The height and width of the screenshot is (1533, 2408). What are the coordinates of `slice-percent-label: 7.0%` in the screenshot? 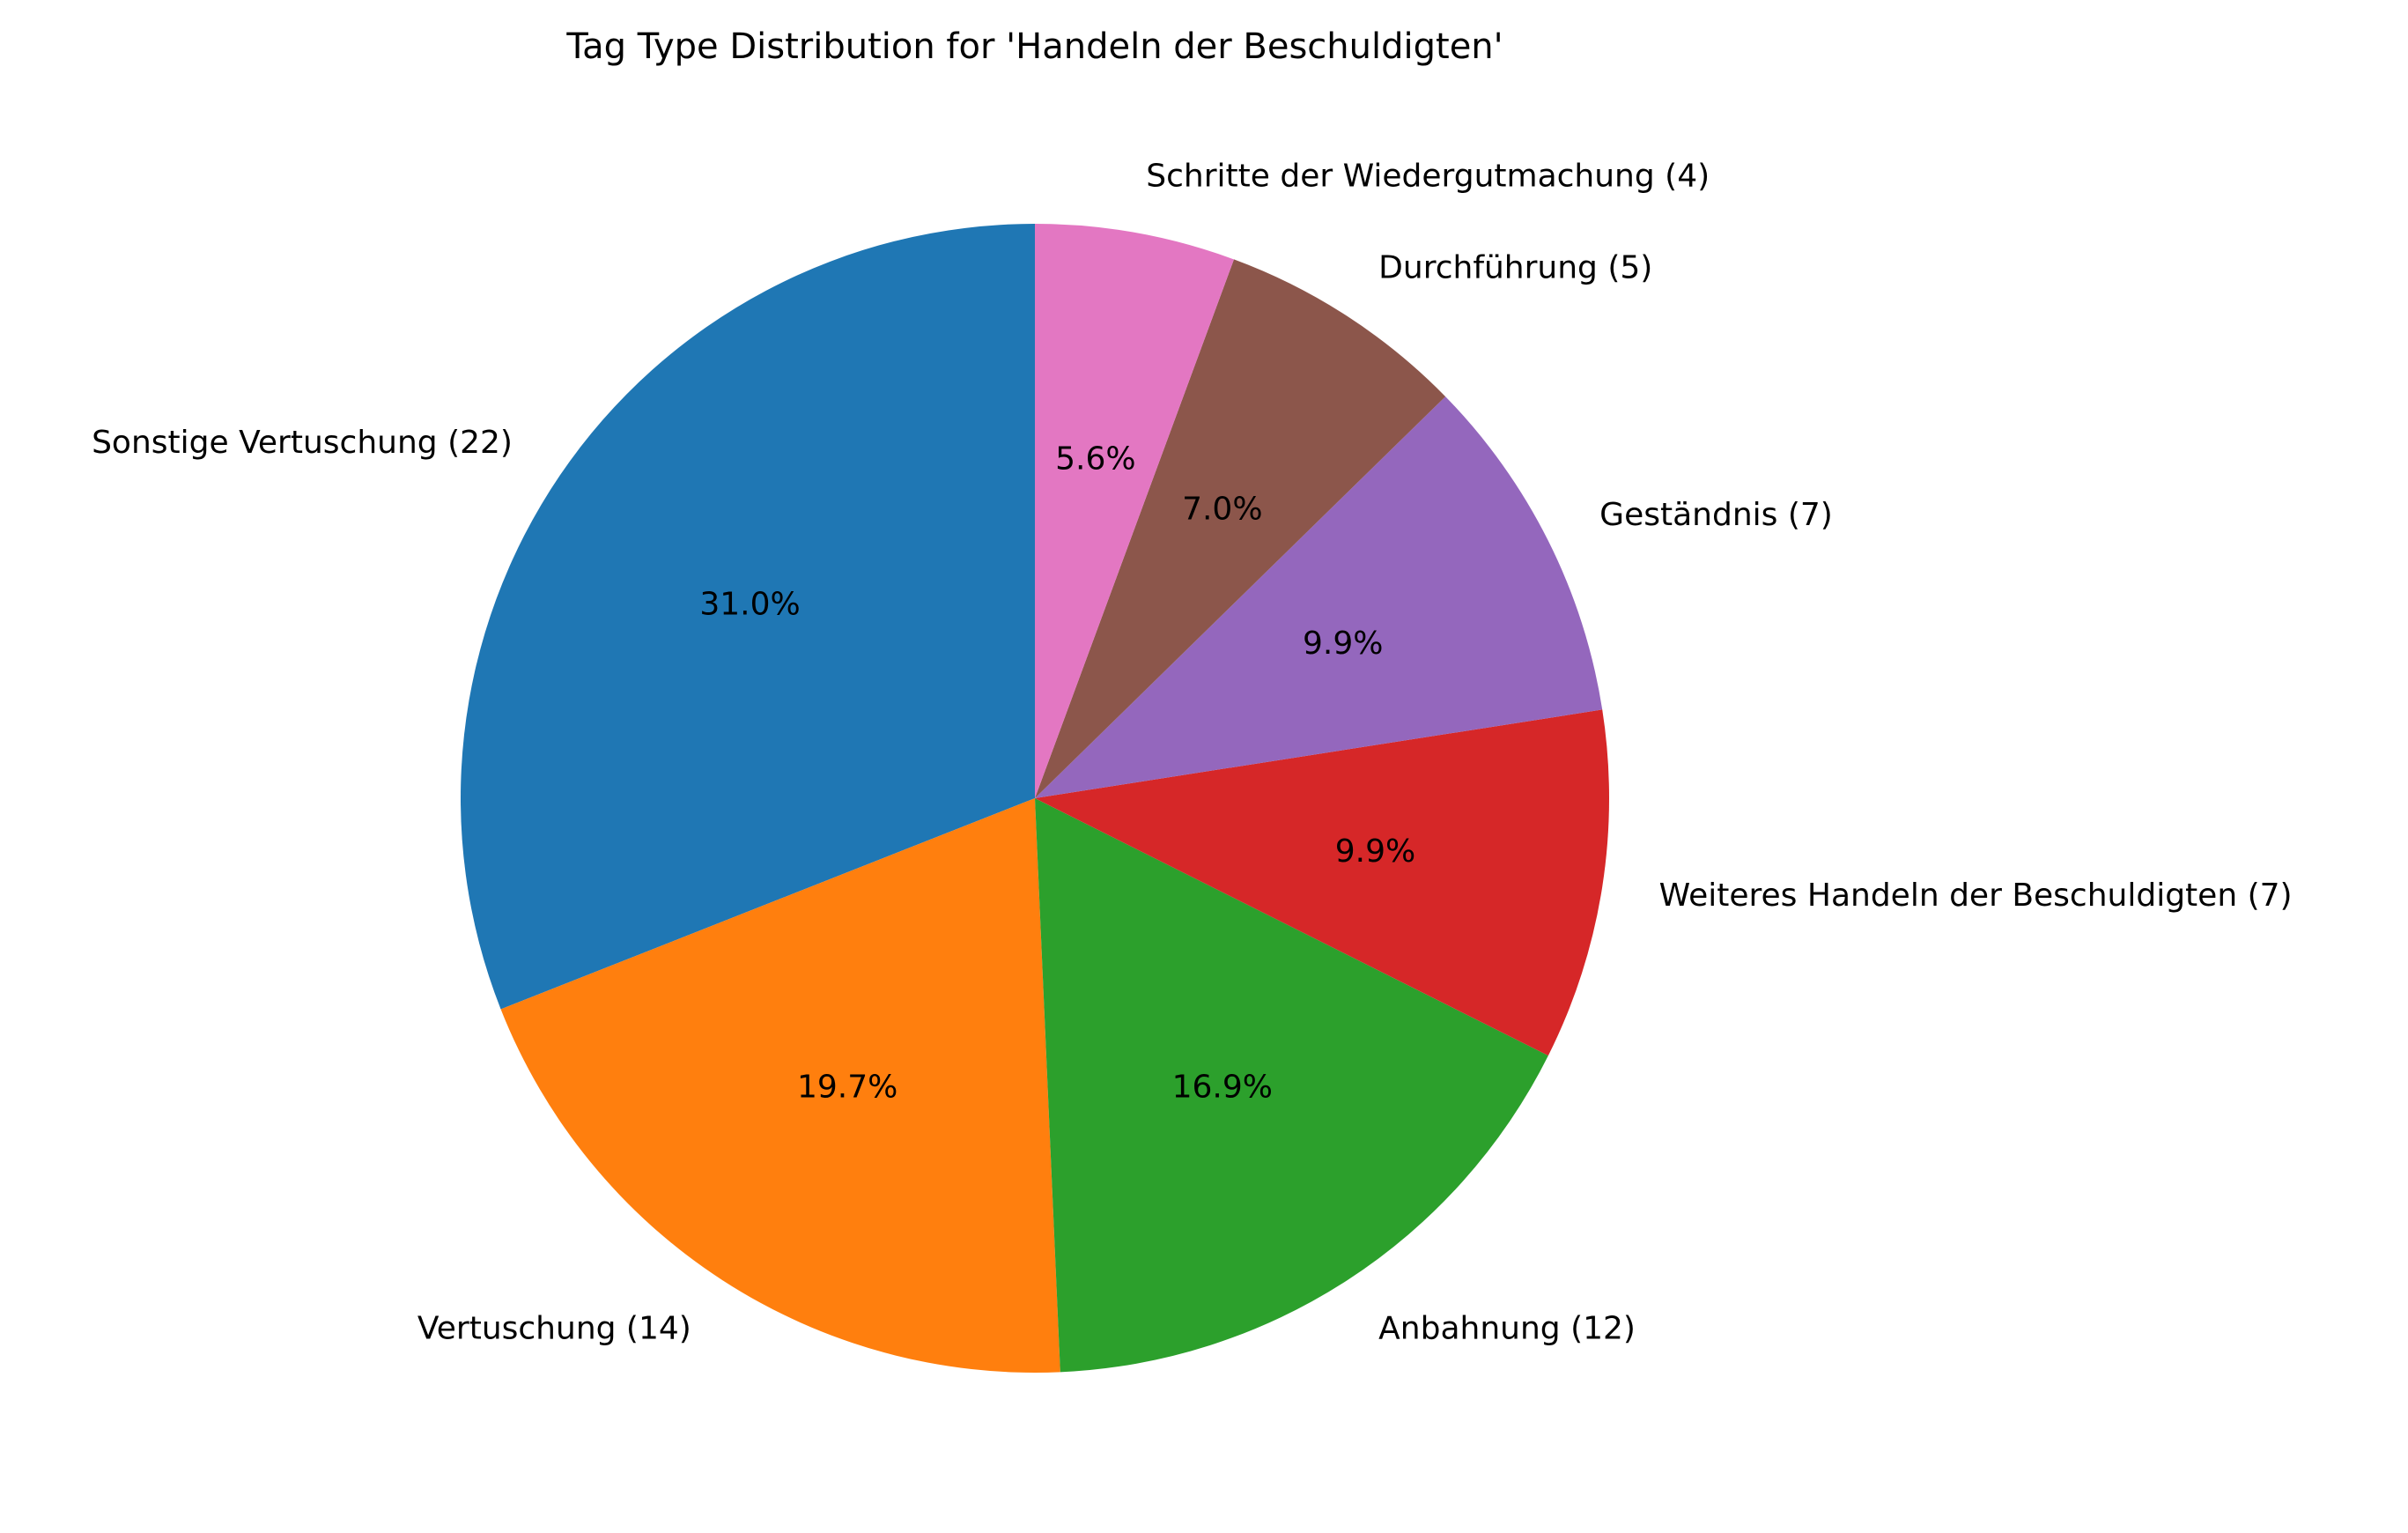 It's located at (1222, 509).